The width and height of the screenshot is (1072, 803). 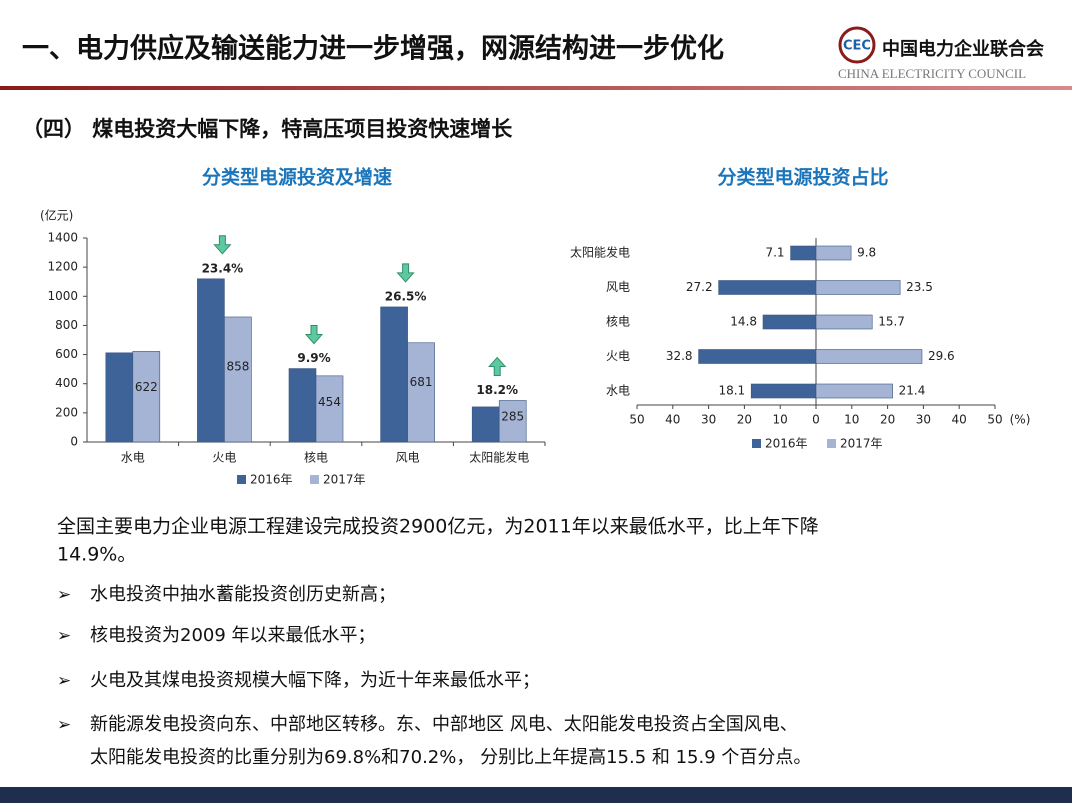 What do you see at coordinates (406, 296) in the screenshot?
I see `change-label: 26.5%` at bounding box center [406, 296].